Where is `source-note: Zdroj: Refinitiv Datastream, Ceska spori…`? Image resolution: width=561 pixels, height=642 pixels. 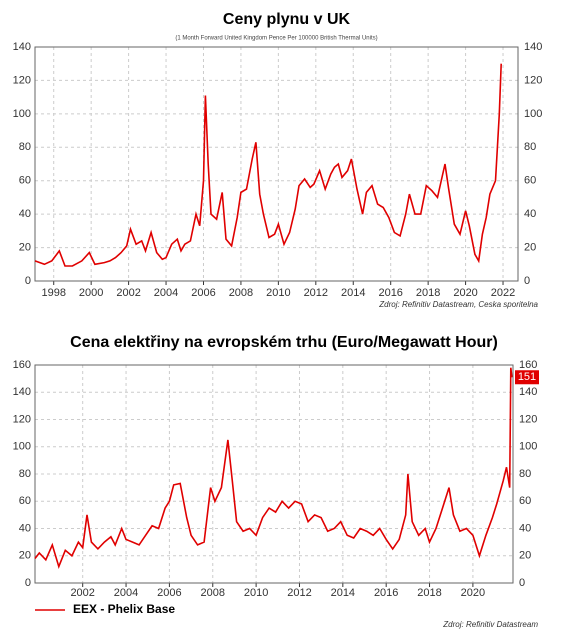 source-note: Zdroj: Refinitiv Datastream, Ceska spori… is located at coordinates (458, 304).